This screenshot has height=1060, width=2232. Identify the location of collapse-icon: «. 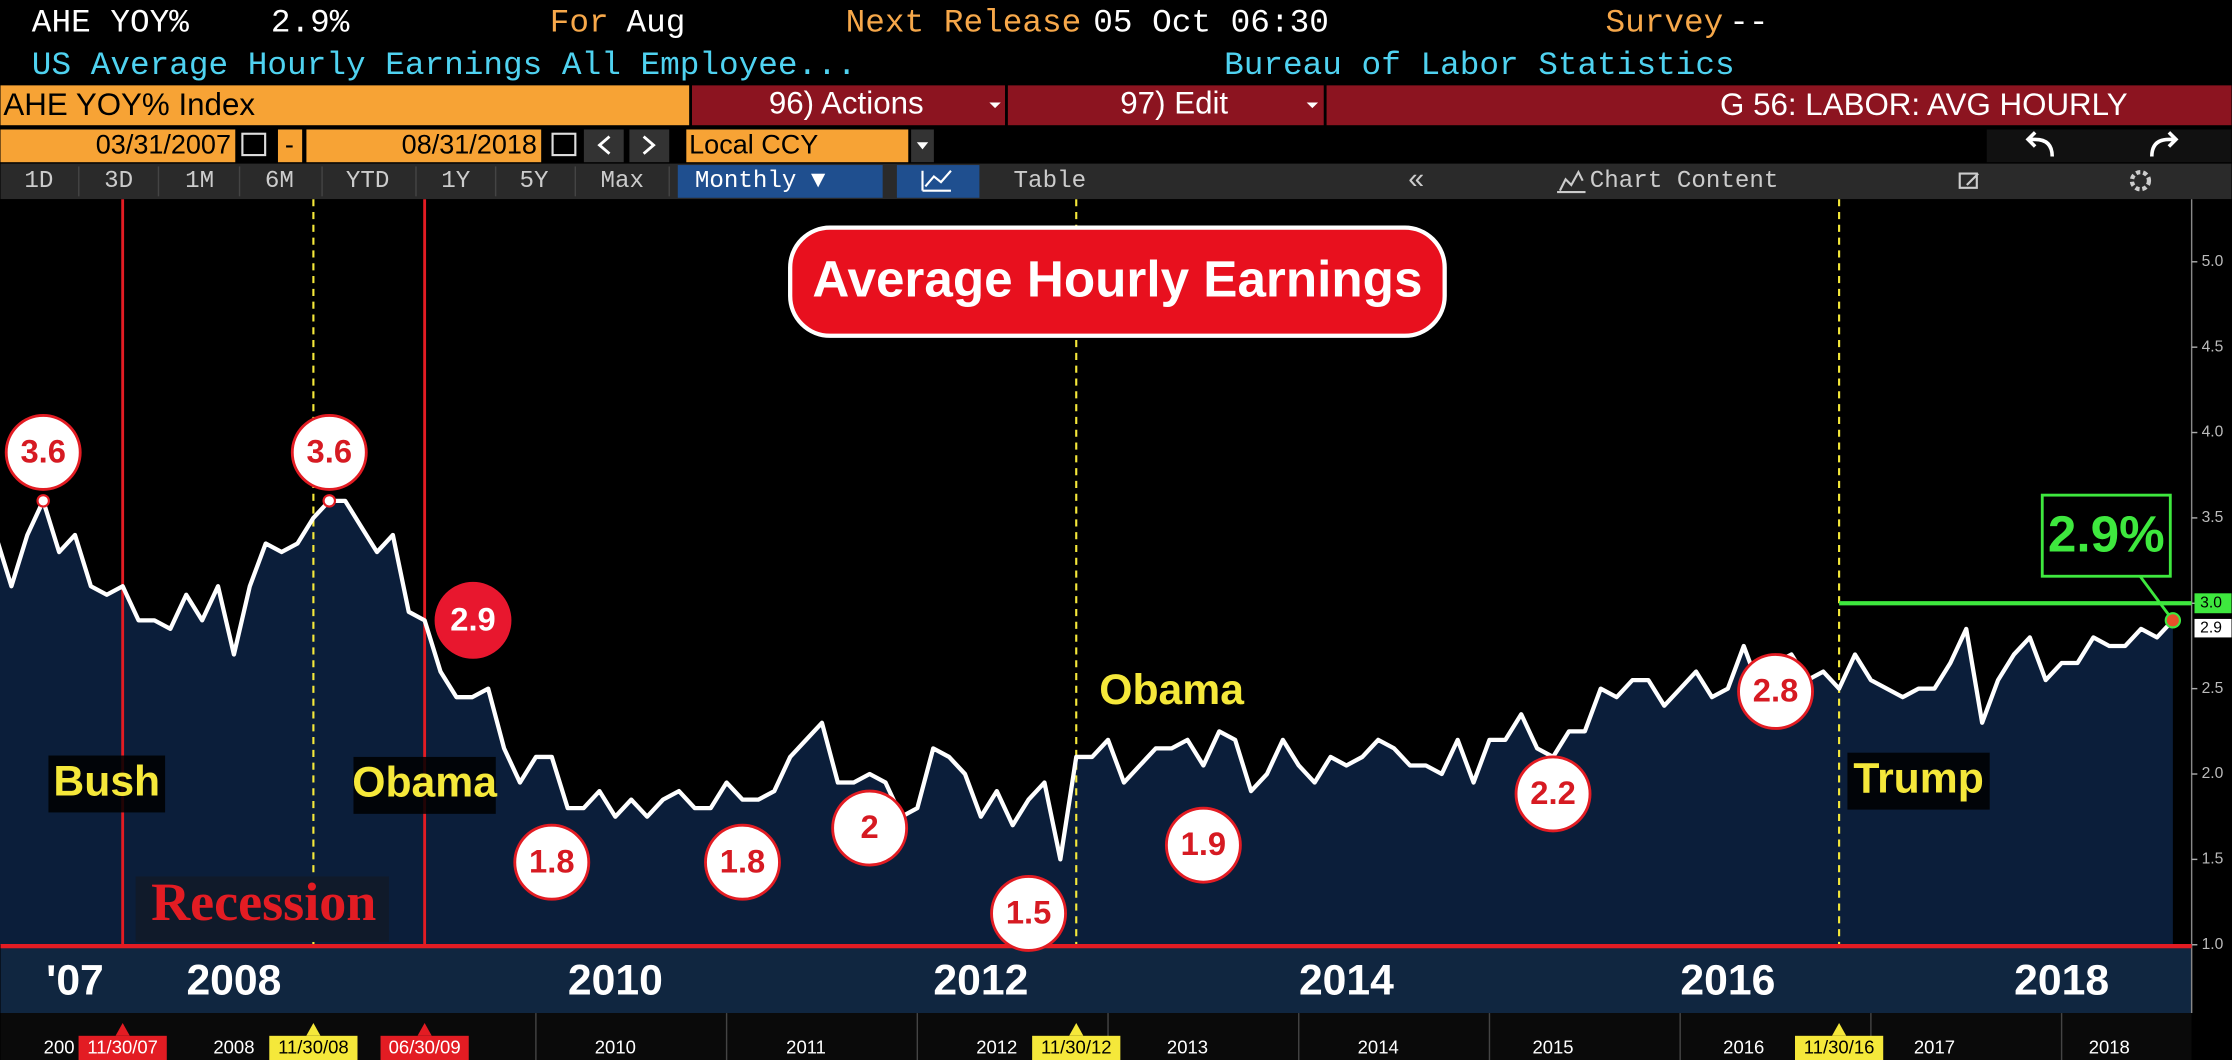
(1416, 179).